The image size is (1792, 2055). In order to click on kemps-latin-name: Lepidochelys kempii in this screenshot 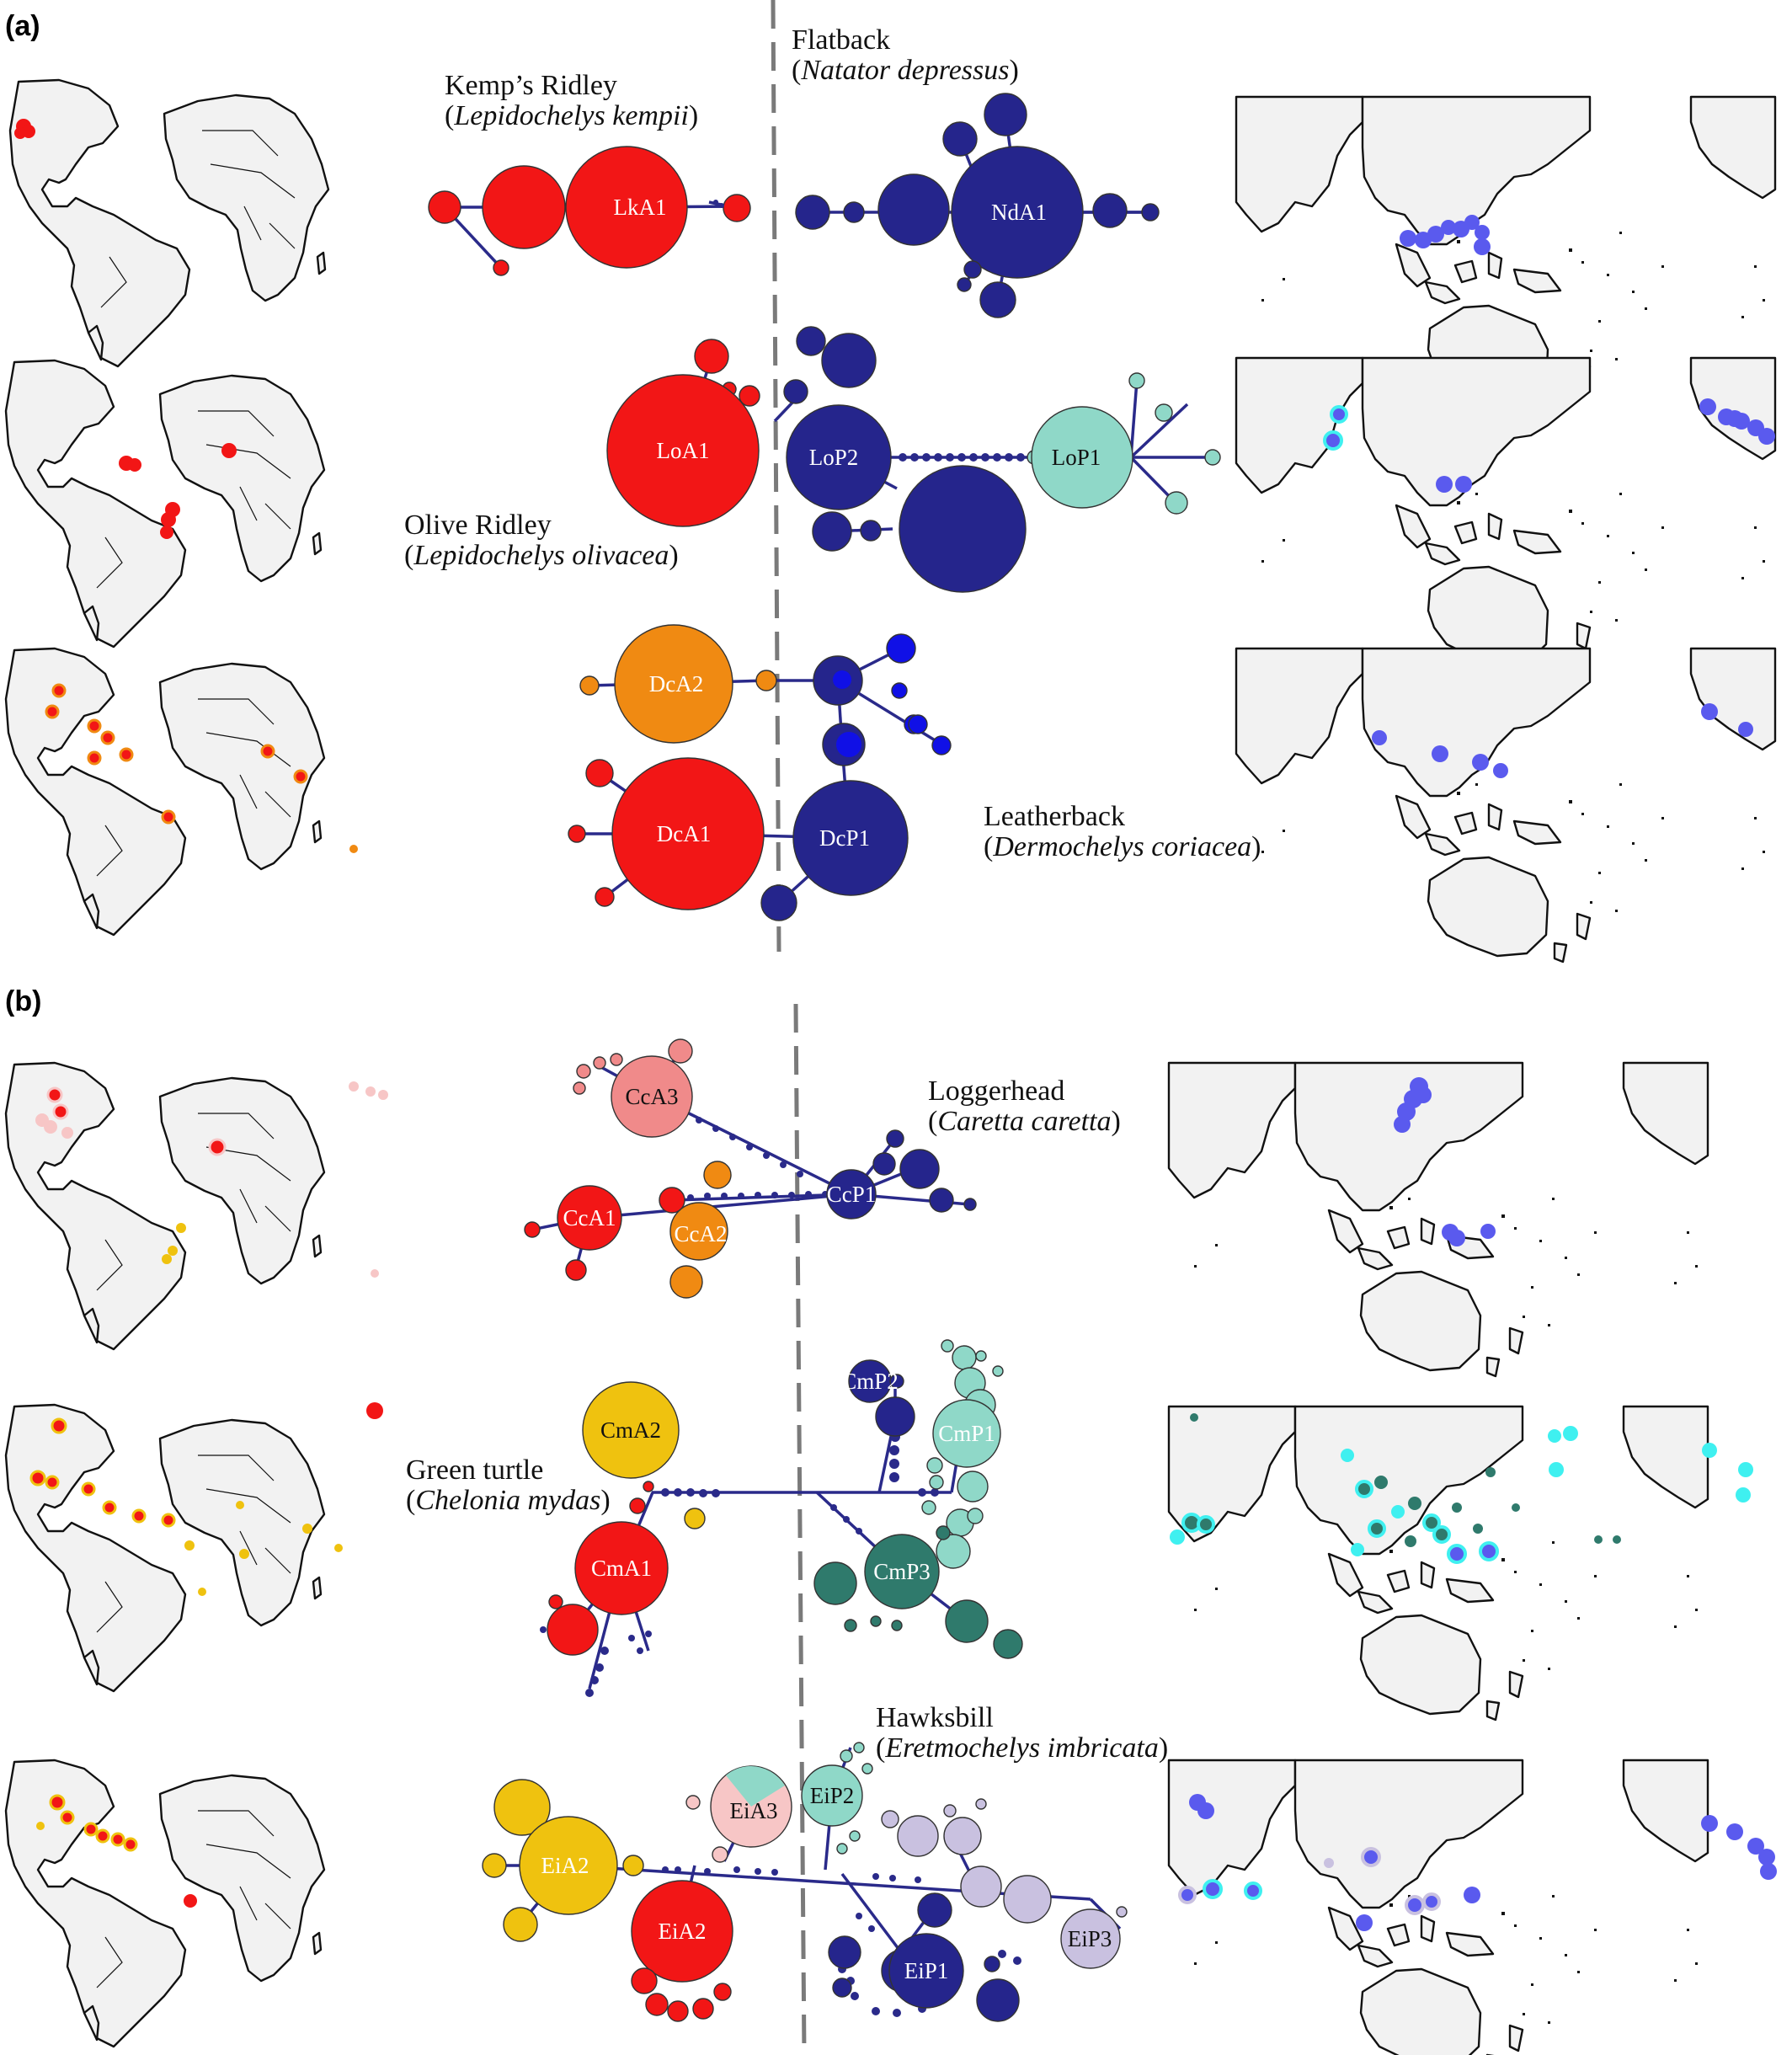, I will do `click(571, 115)`.